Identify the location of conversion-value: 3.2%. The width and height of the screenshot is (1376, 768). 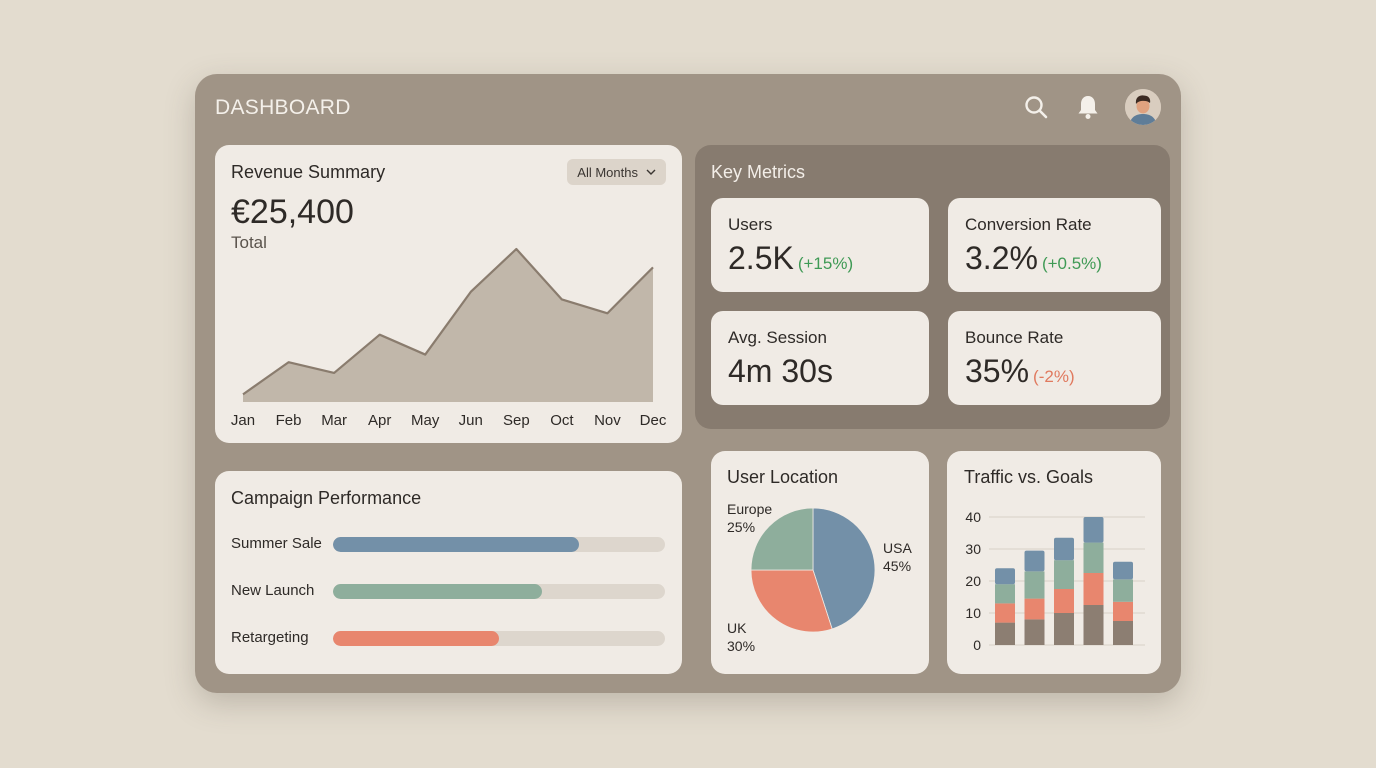
(1001, 258).